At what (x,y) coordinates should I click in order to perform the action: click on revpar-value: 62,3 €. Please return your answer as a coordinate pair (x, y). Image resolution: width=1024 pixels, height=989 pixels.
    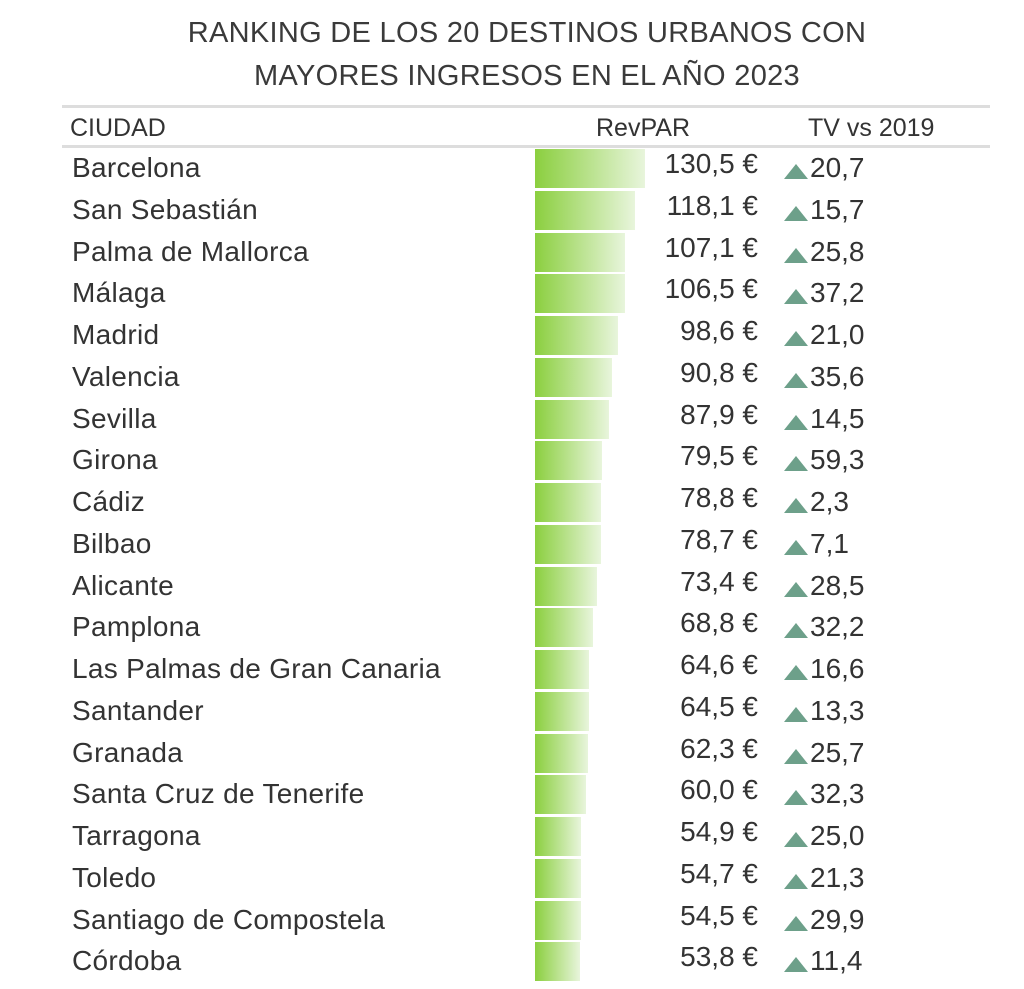
    Looking at the image, I should click on (719, 748).